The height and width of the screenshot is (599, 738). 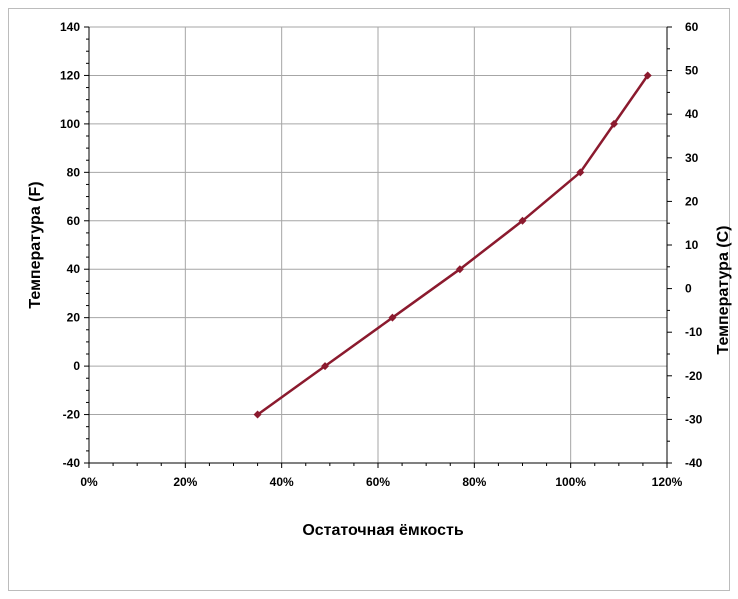 I want to click on y2-tick-label: -40, so click(x=694, y=463).